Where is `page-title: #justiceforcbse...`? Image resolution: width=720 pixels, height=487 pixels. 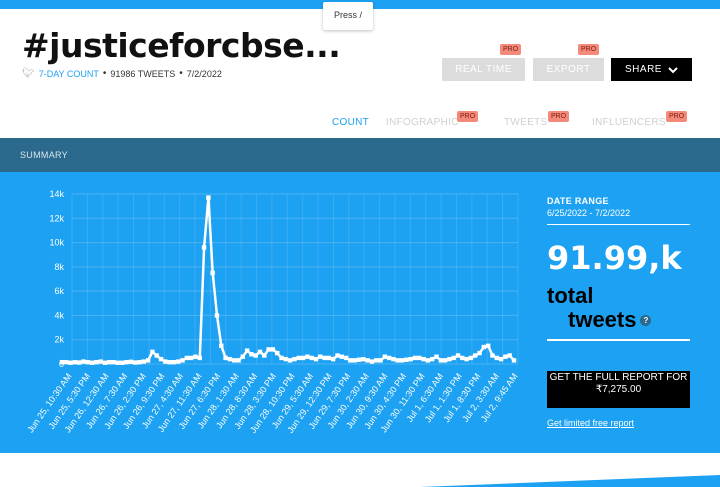
page-title: #justiceforcbse... is located at coordinates (181, 45).